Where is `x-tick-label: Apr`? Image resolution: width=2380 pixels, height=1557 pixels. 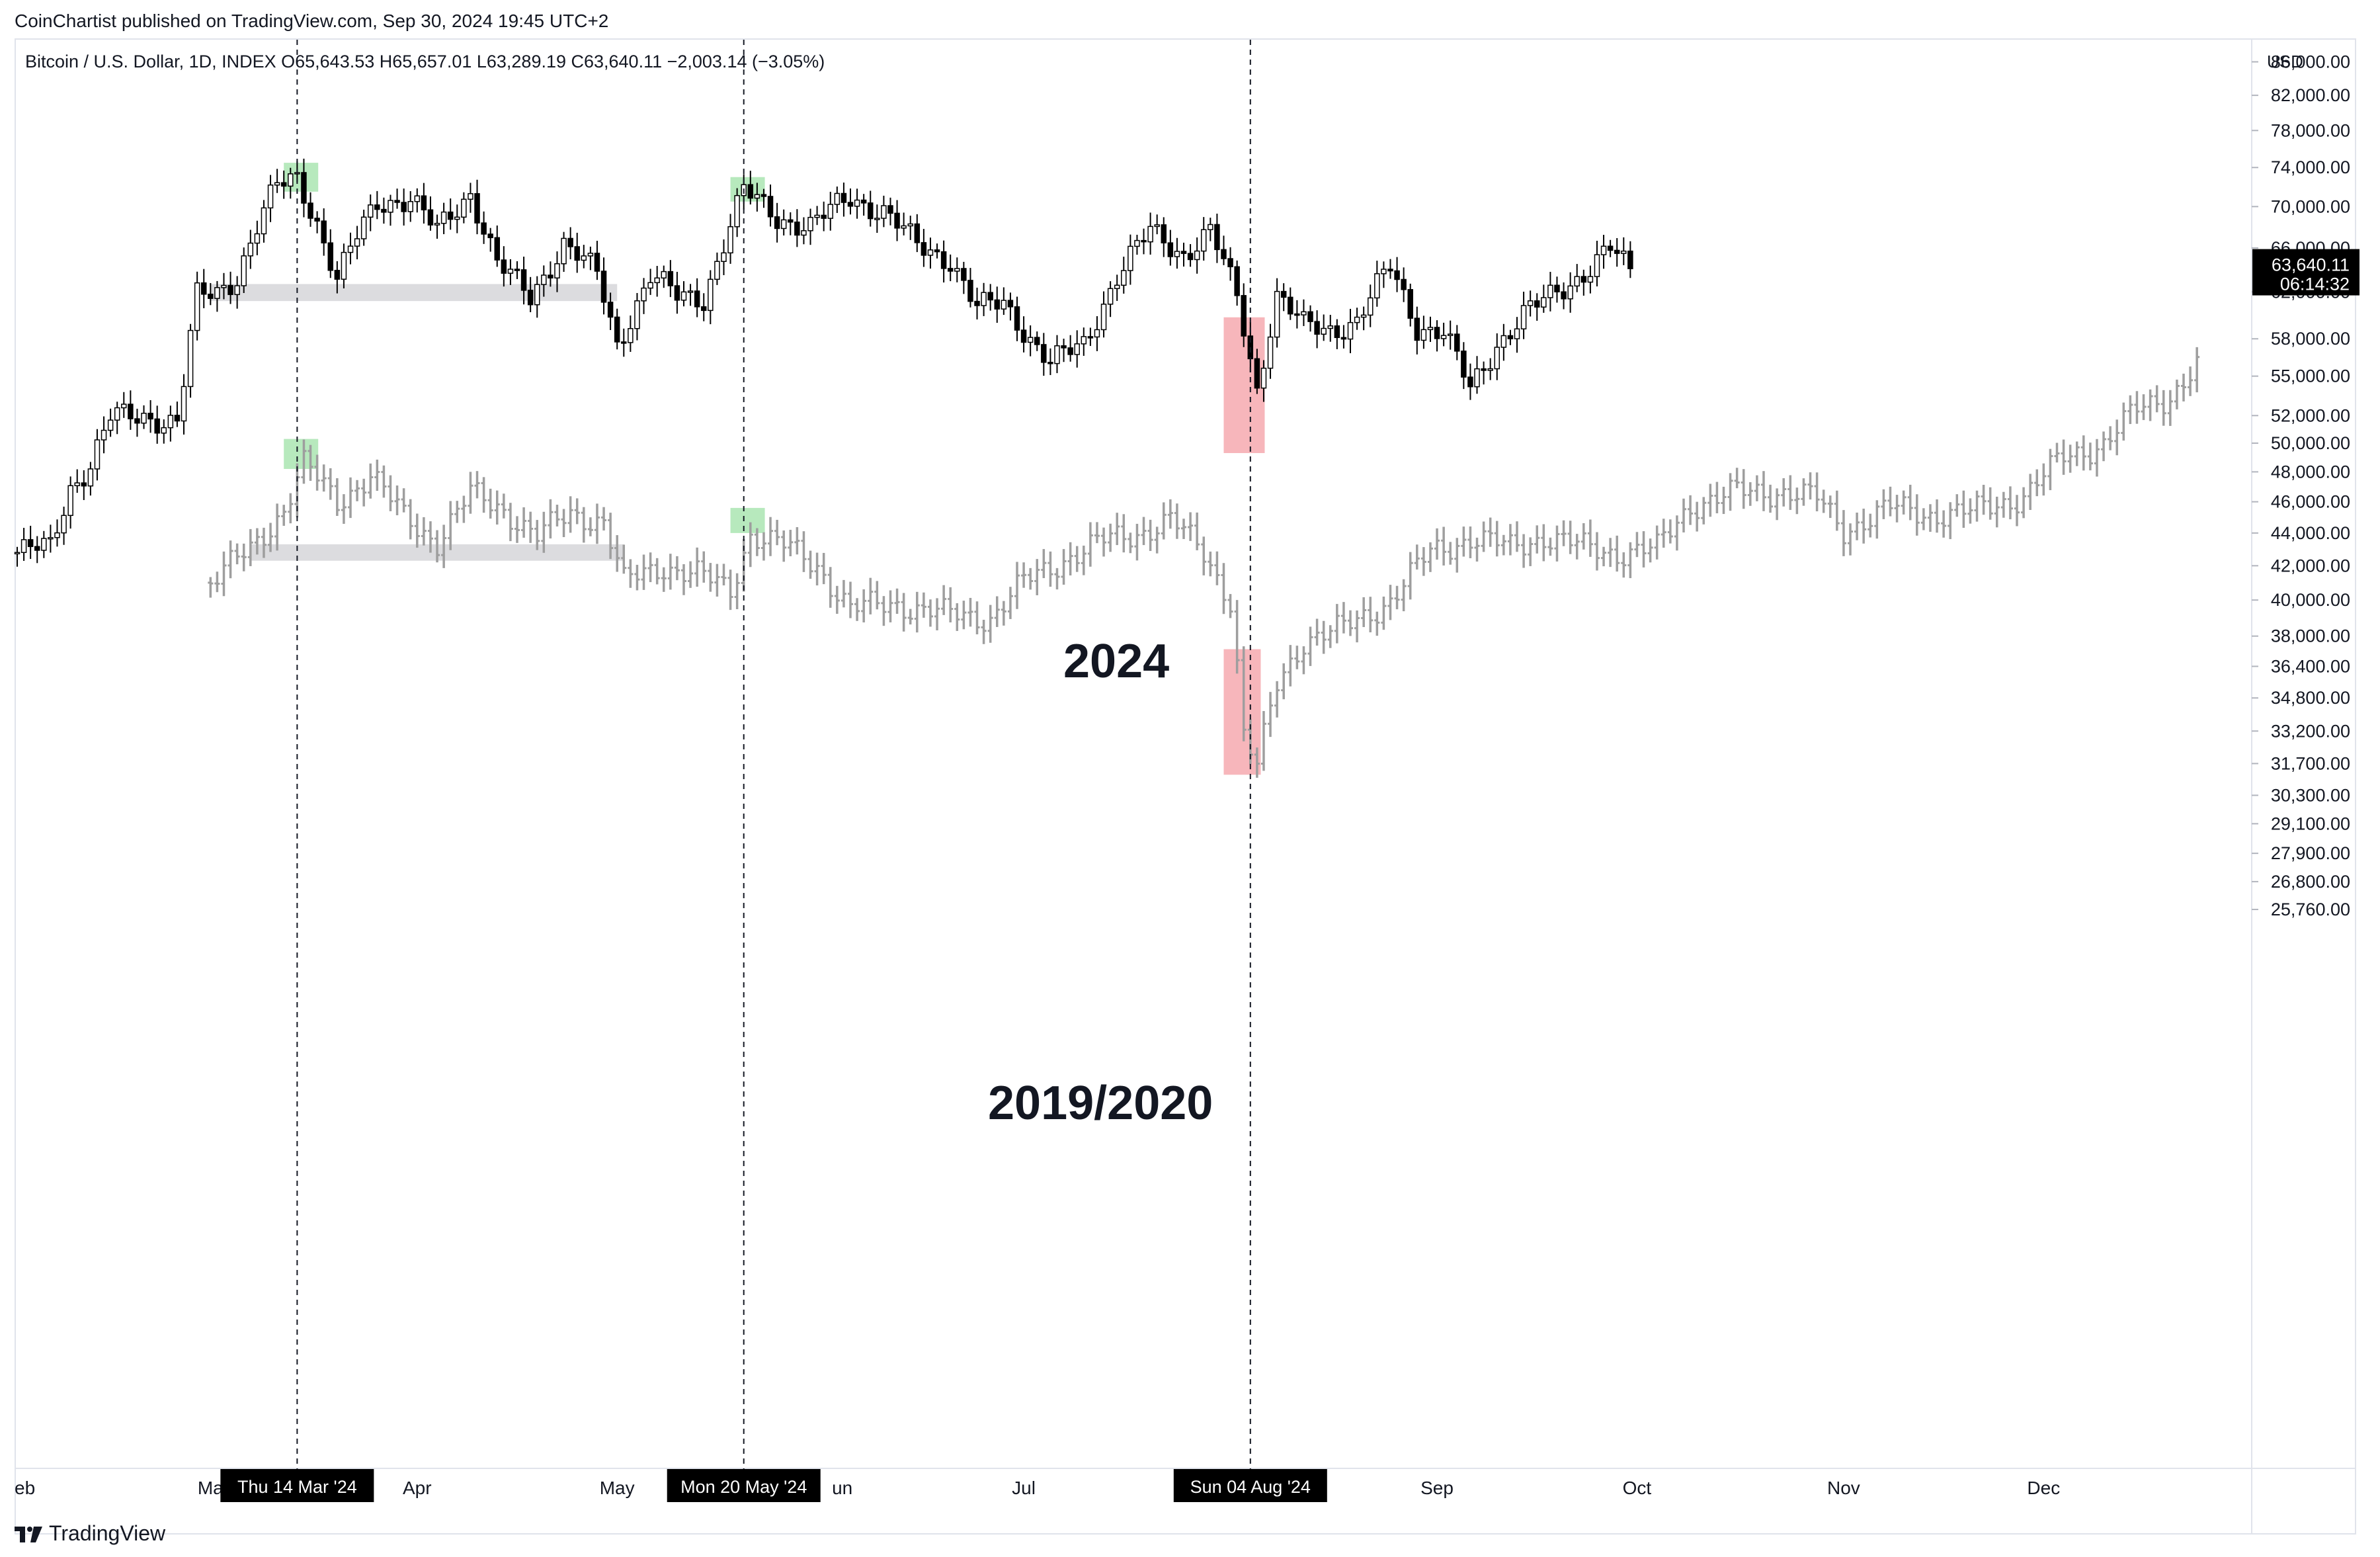
x-tick-label: Apr is located at coordinates (417, 1488).